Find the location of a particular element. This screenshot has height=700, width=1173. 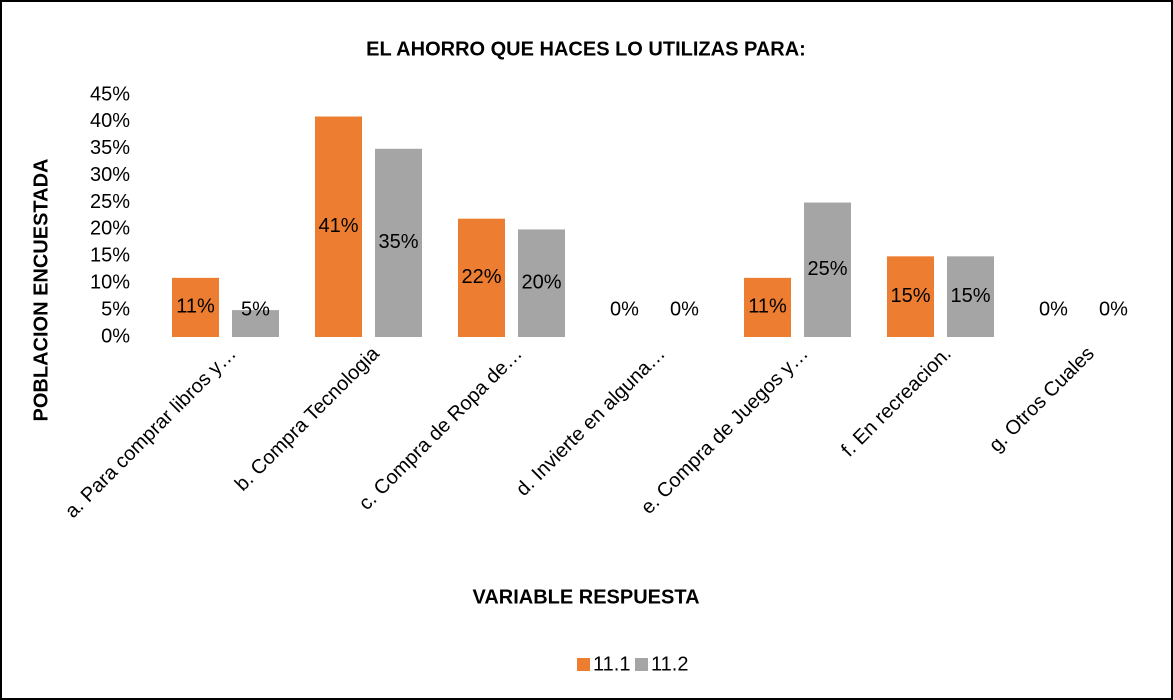

y-tick-label: 15% is located at coordinates (110, 256).